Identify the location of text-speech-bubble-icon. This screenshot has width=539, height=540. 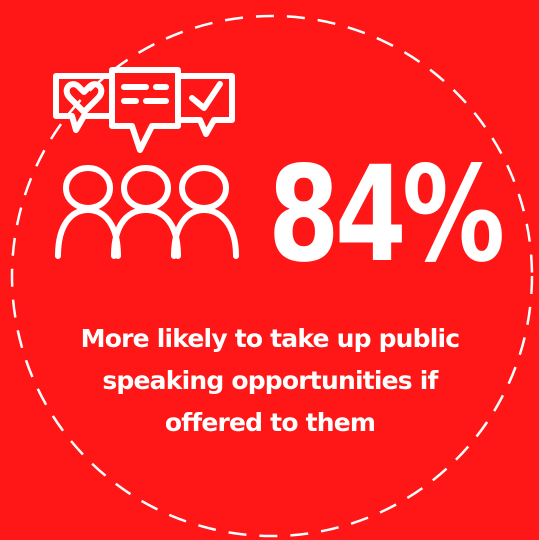
(145, 110).